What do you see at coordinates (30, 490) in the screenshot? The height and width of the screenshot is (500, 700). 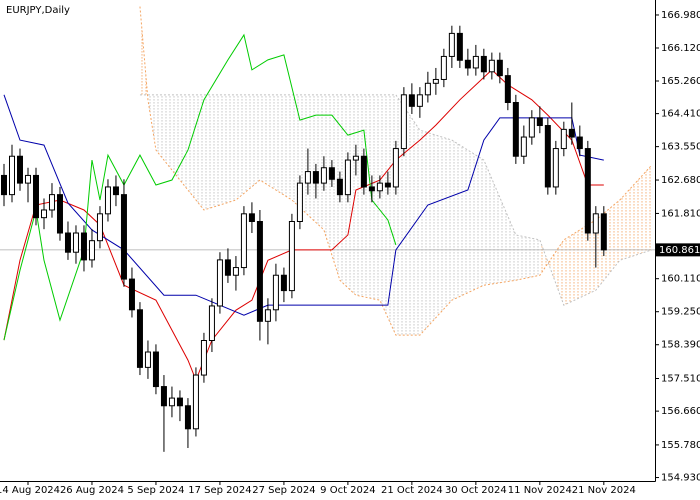 I see `x-tick-label: 14 Aug 2024` at bounding box center [30, 490].